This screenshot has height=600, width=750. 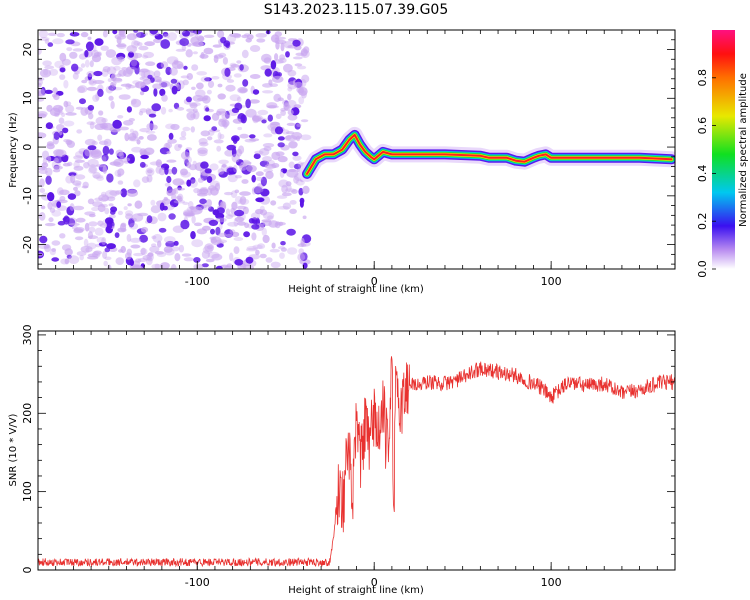 I want to click on colorbar-tick-label: 0.8, so click(x=702, y=78).